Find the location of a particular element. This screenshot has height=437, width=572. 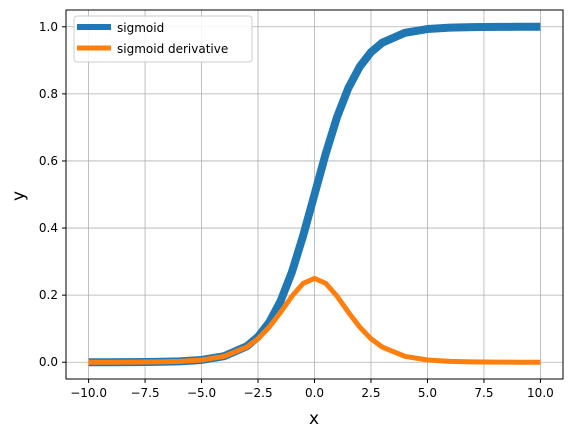

x-tick-label: −5.0 is located at coordinates (201, 393).